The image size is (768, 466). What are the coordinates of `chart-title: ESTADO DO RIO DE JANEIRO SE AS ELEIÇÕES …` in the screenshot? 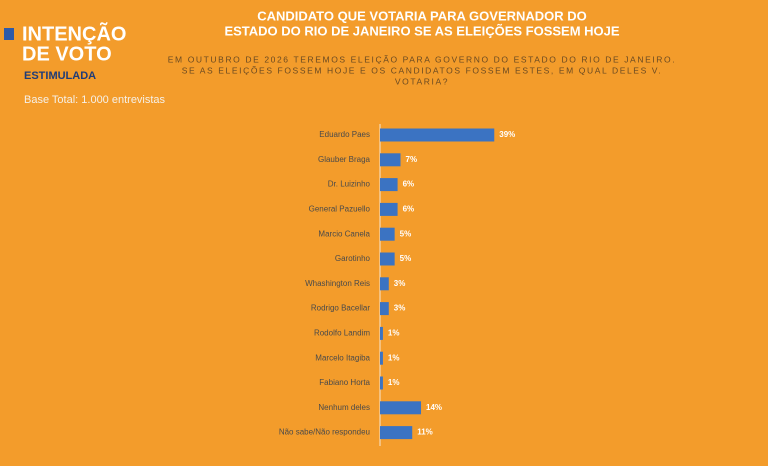 It's located at (421, 30).